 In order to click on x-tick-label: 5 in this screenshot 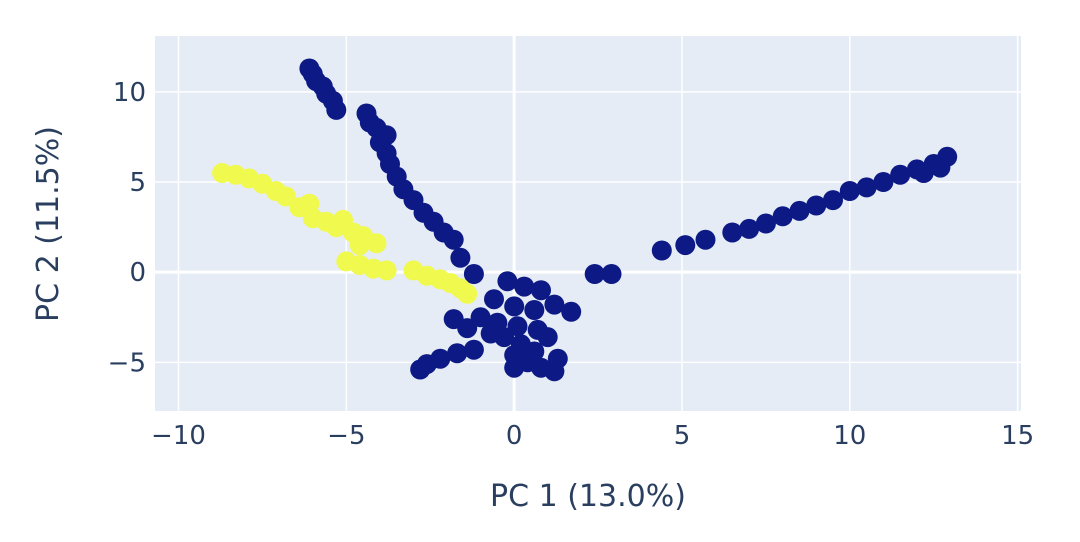, I will do `click(682, 436)`.